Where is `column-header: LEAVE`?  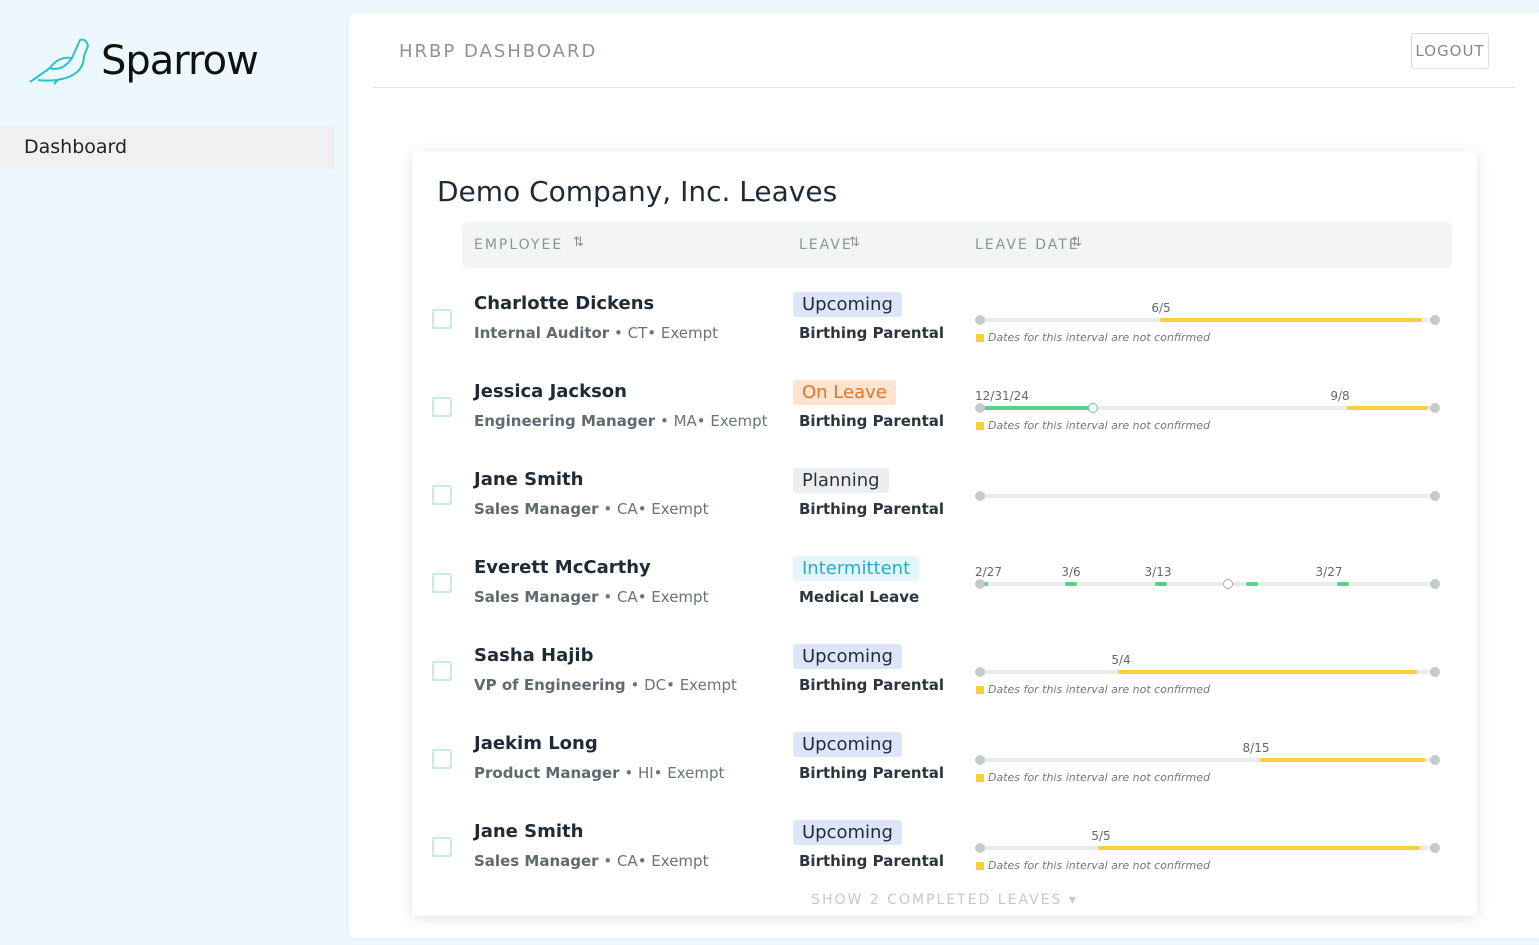
column-header: LEAVE is located at coordinates (826, 245).